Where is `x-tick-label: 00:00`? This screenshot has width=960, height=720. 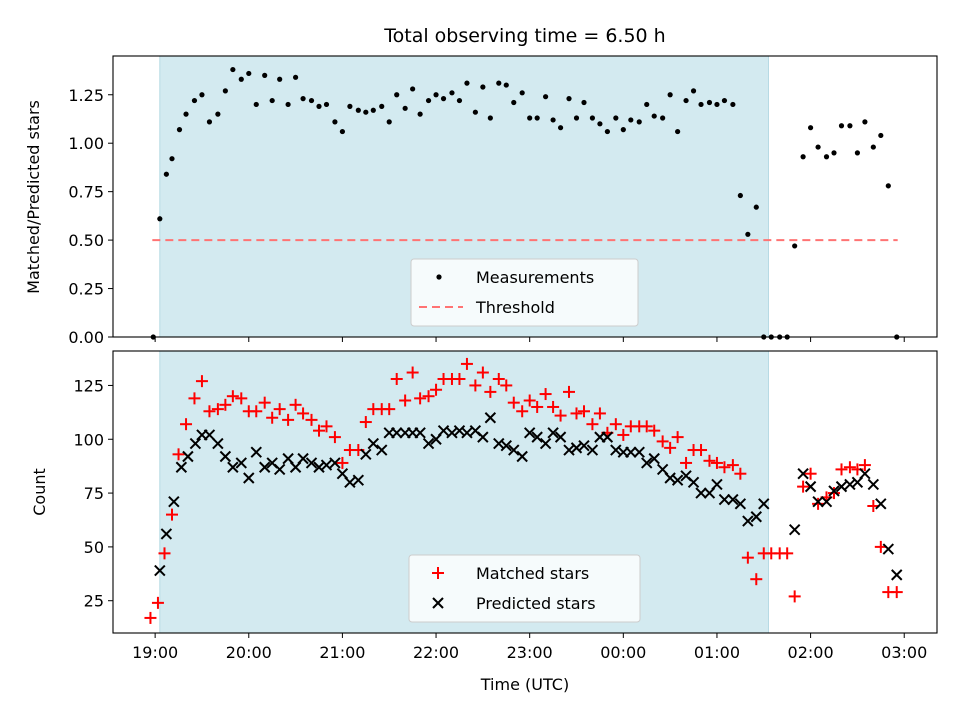 x-tick-label: 00:00 is located at coordinates (623, 652).